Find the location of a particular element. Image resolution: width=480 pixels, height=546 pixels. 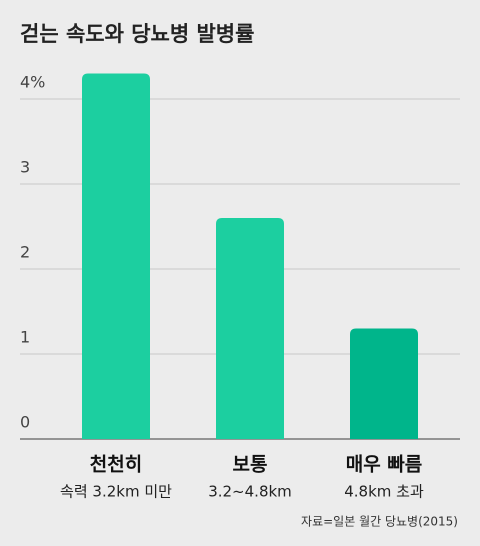

y-tick-label: 3 is located at coordinates (25, 167).